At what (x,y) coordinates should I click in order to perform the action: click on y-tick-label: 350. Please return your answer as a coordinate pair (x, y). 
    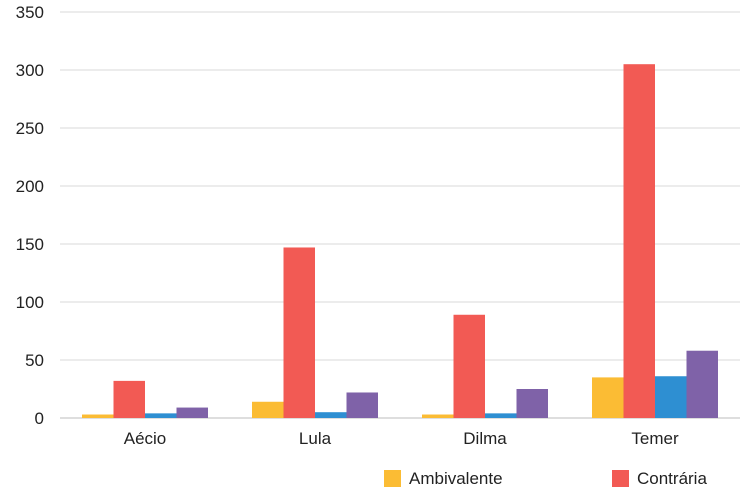
    Looking at the image, I should click on (30, 12).